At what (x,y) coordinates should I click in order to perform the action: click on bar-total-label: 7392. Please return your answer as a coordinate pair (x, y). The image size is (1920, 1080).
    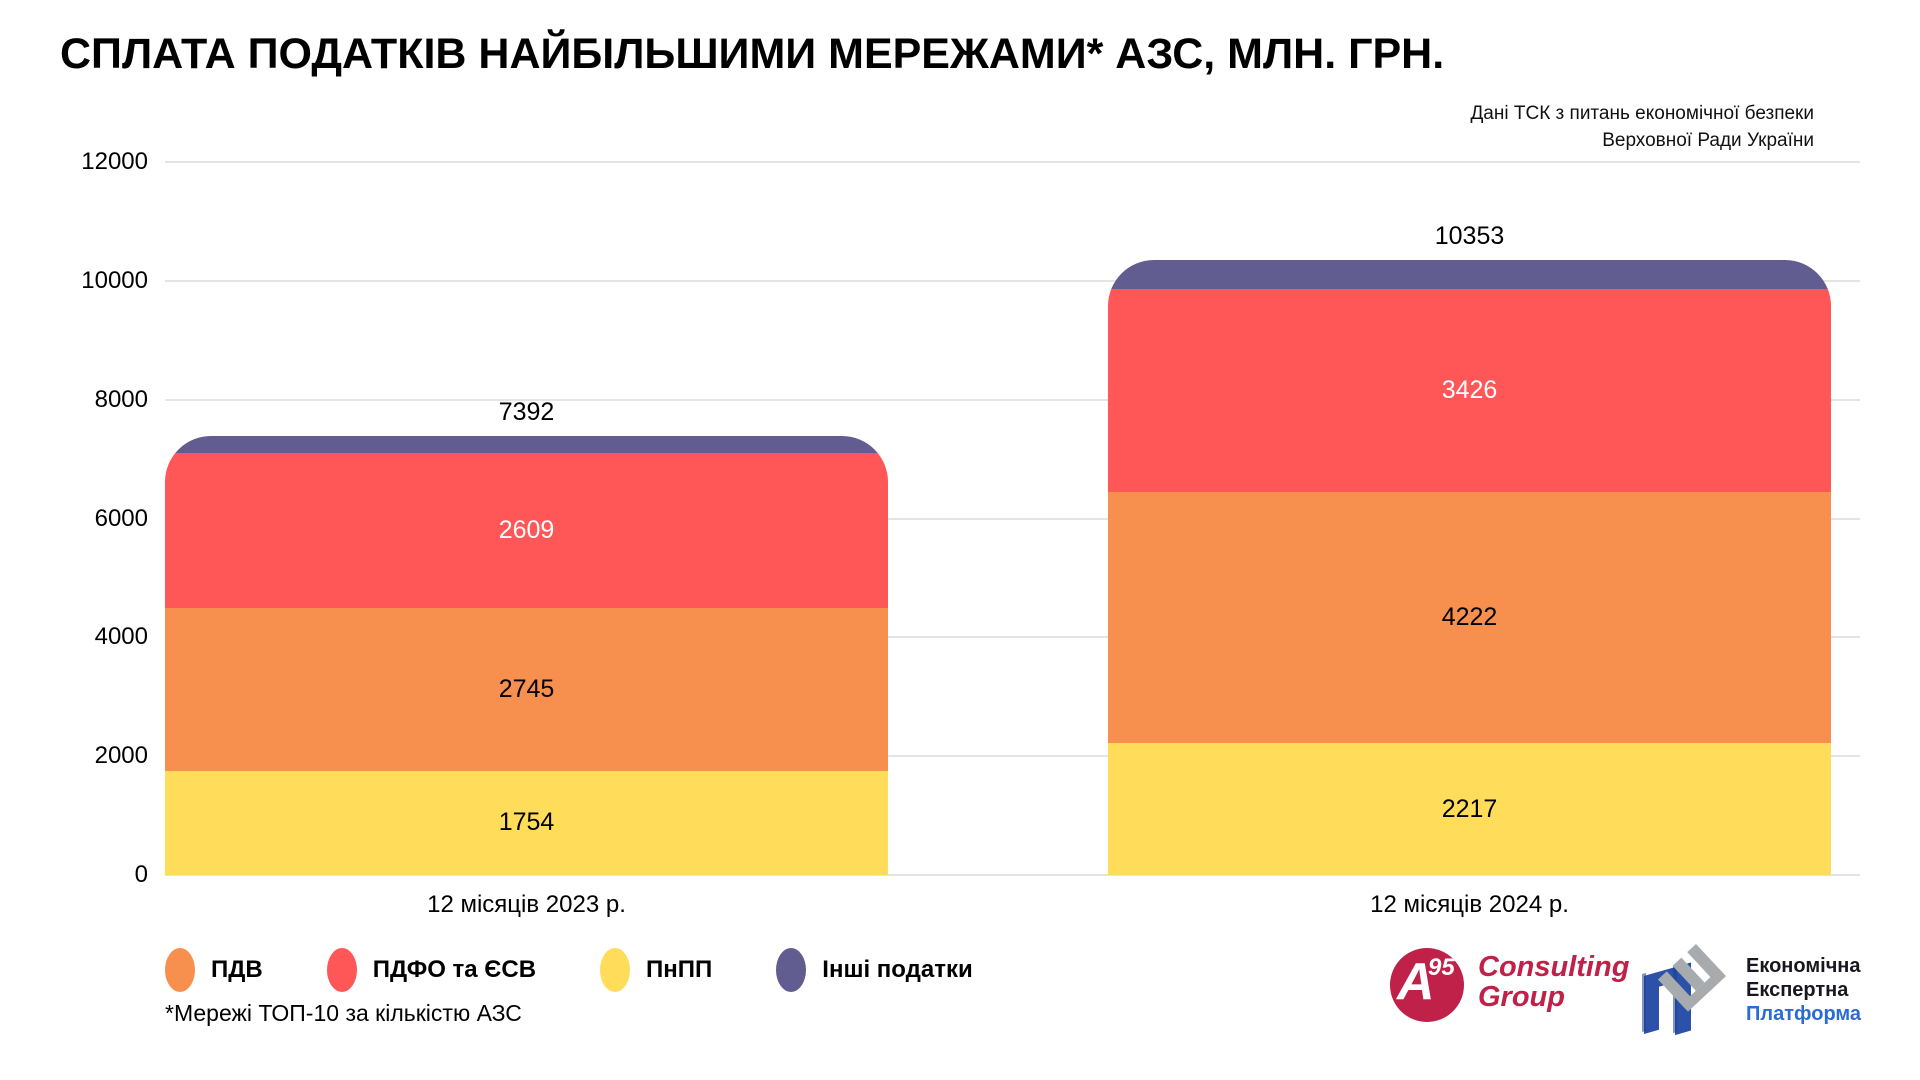
    Looking at the image, I should click on (526, 411).